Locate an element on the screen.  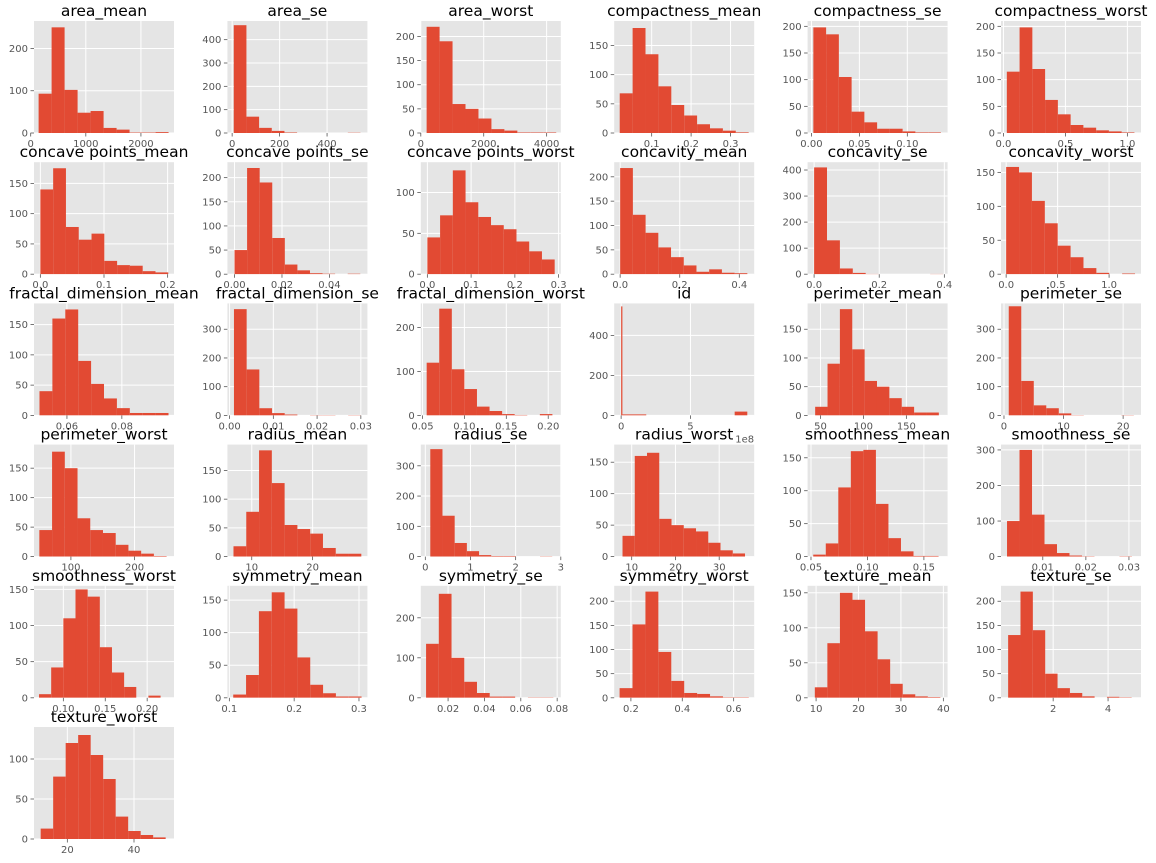
x-tick-label: 1000 is located at coordinates (85, 144).